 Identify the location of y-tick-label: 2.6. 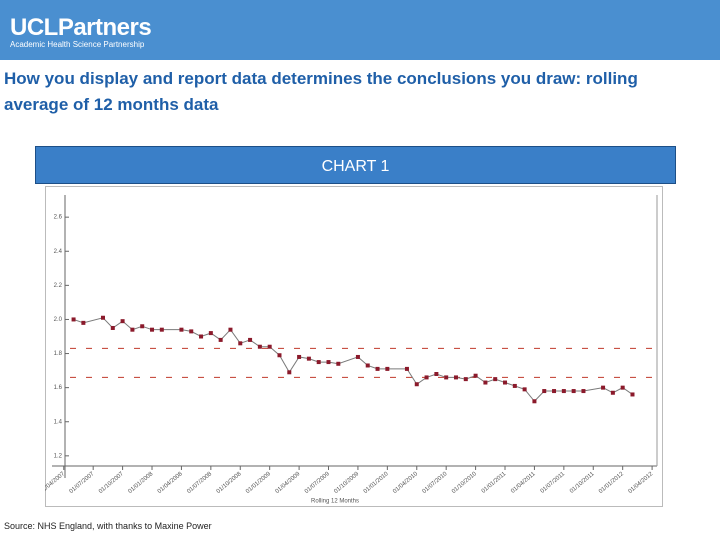
(58, 218).